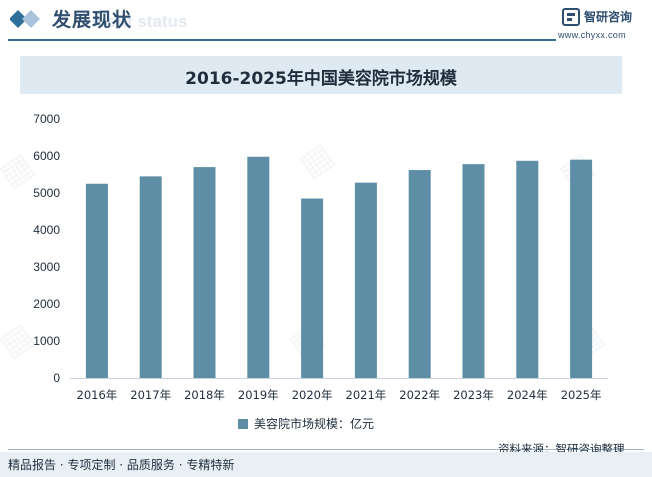 Image resolution: width=652 pixels, height=477 pixels. What do you see at coordinates (46, 230) in the screenshot?
I see `y-tick-label: 4000` at bounding box center [46, 230].